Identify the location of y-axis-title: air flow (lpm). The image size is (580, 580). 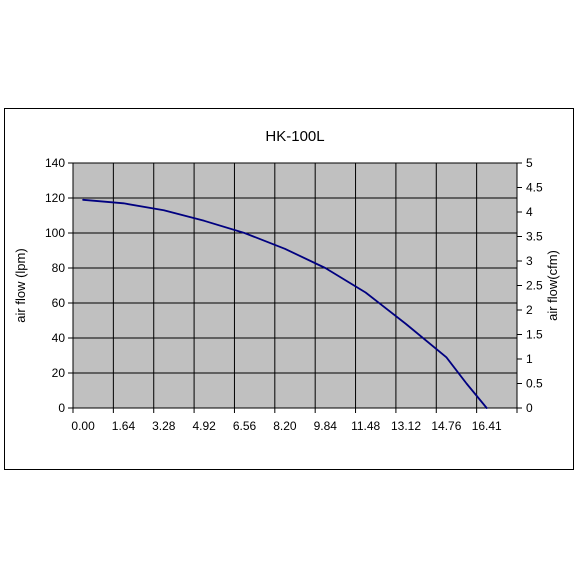
(20, 285).